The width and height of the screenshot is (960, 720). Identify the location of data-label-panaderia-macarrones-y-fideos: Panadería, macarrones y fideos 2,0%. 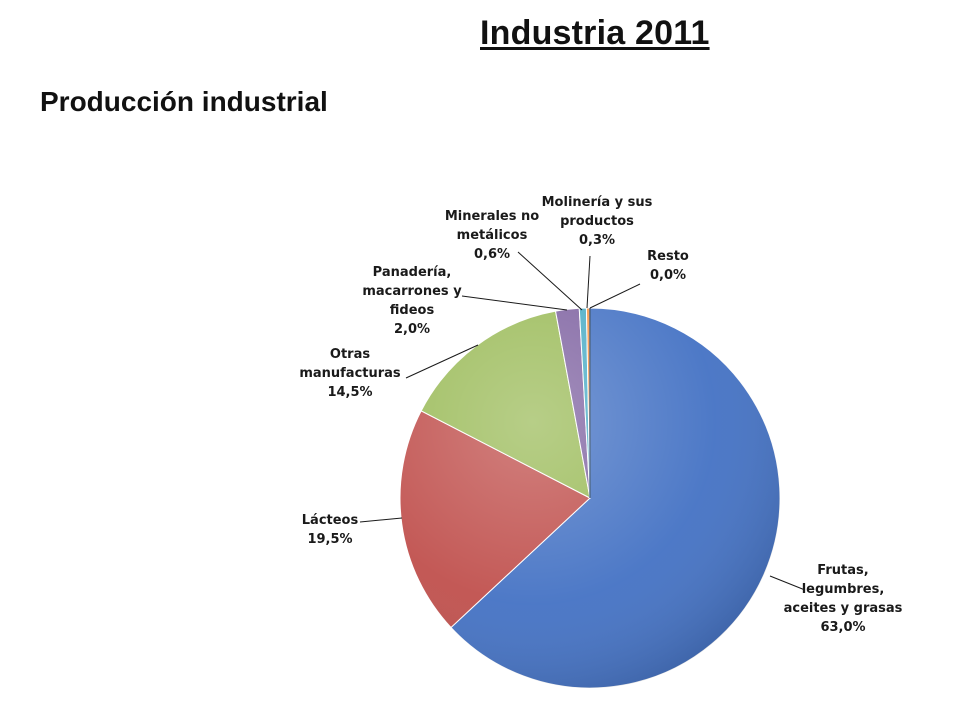
(412, 301).